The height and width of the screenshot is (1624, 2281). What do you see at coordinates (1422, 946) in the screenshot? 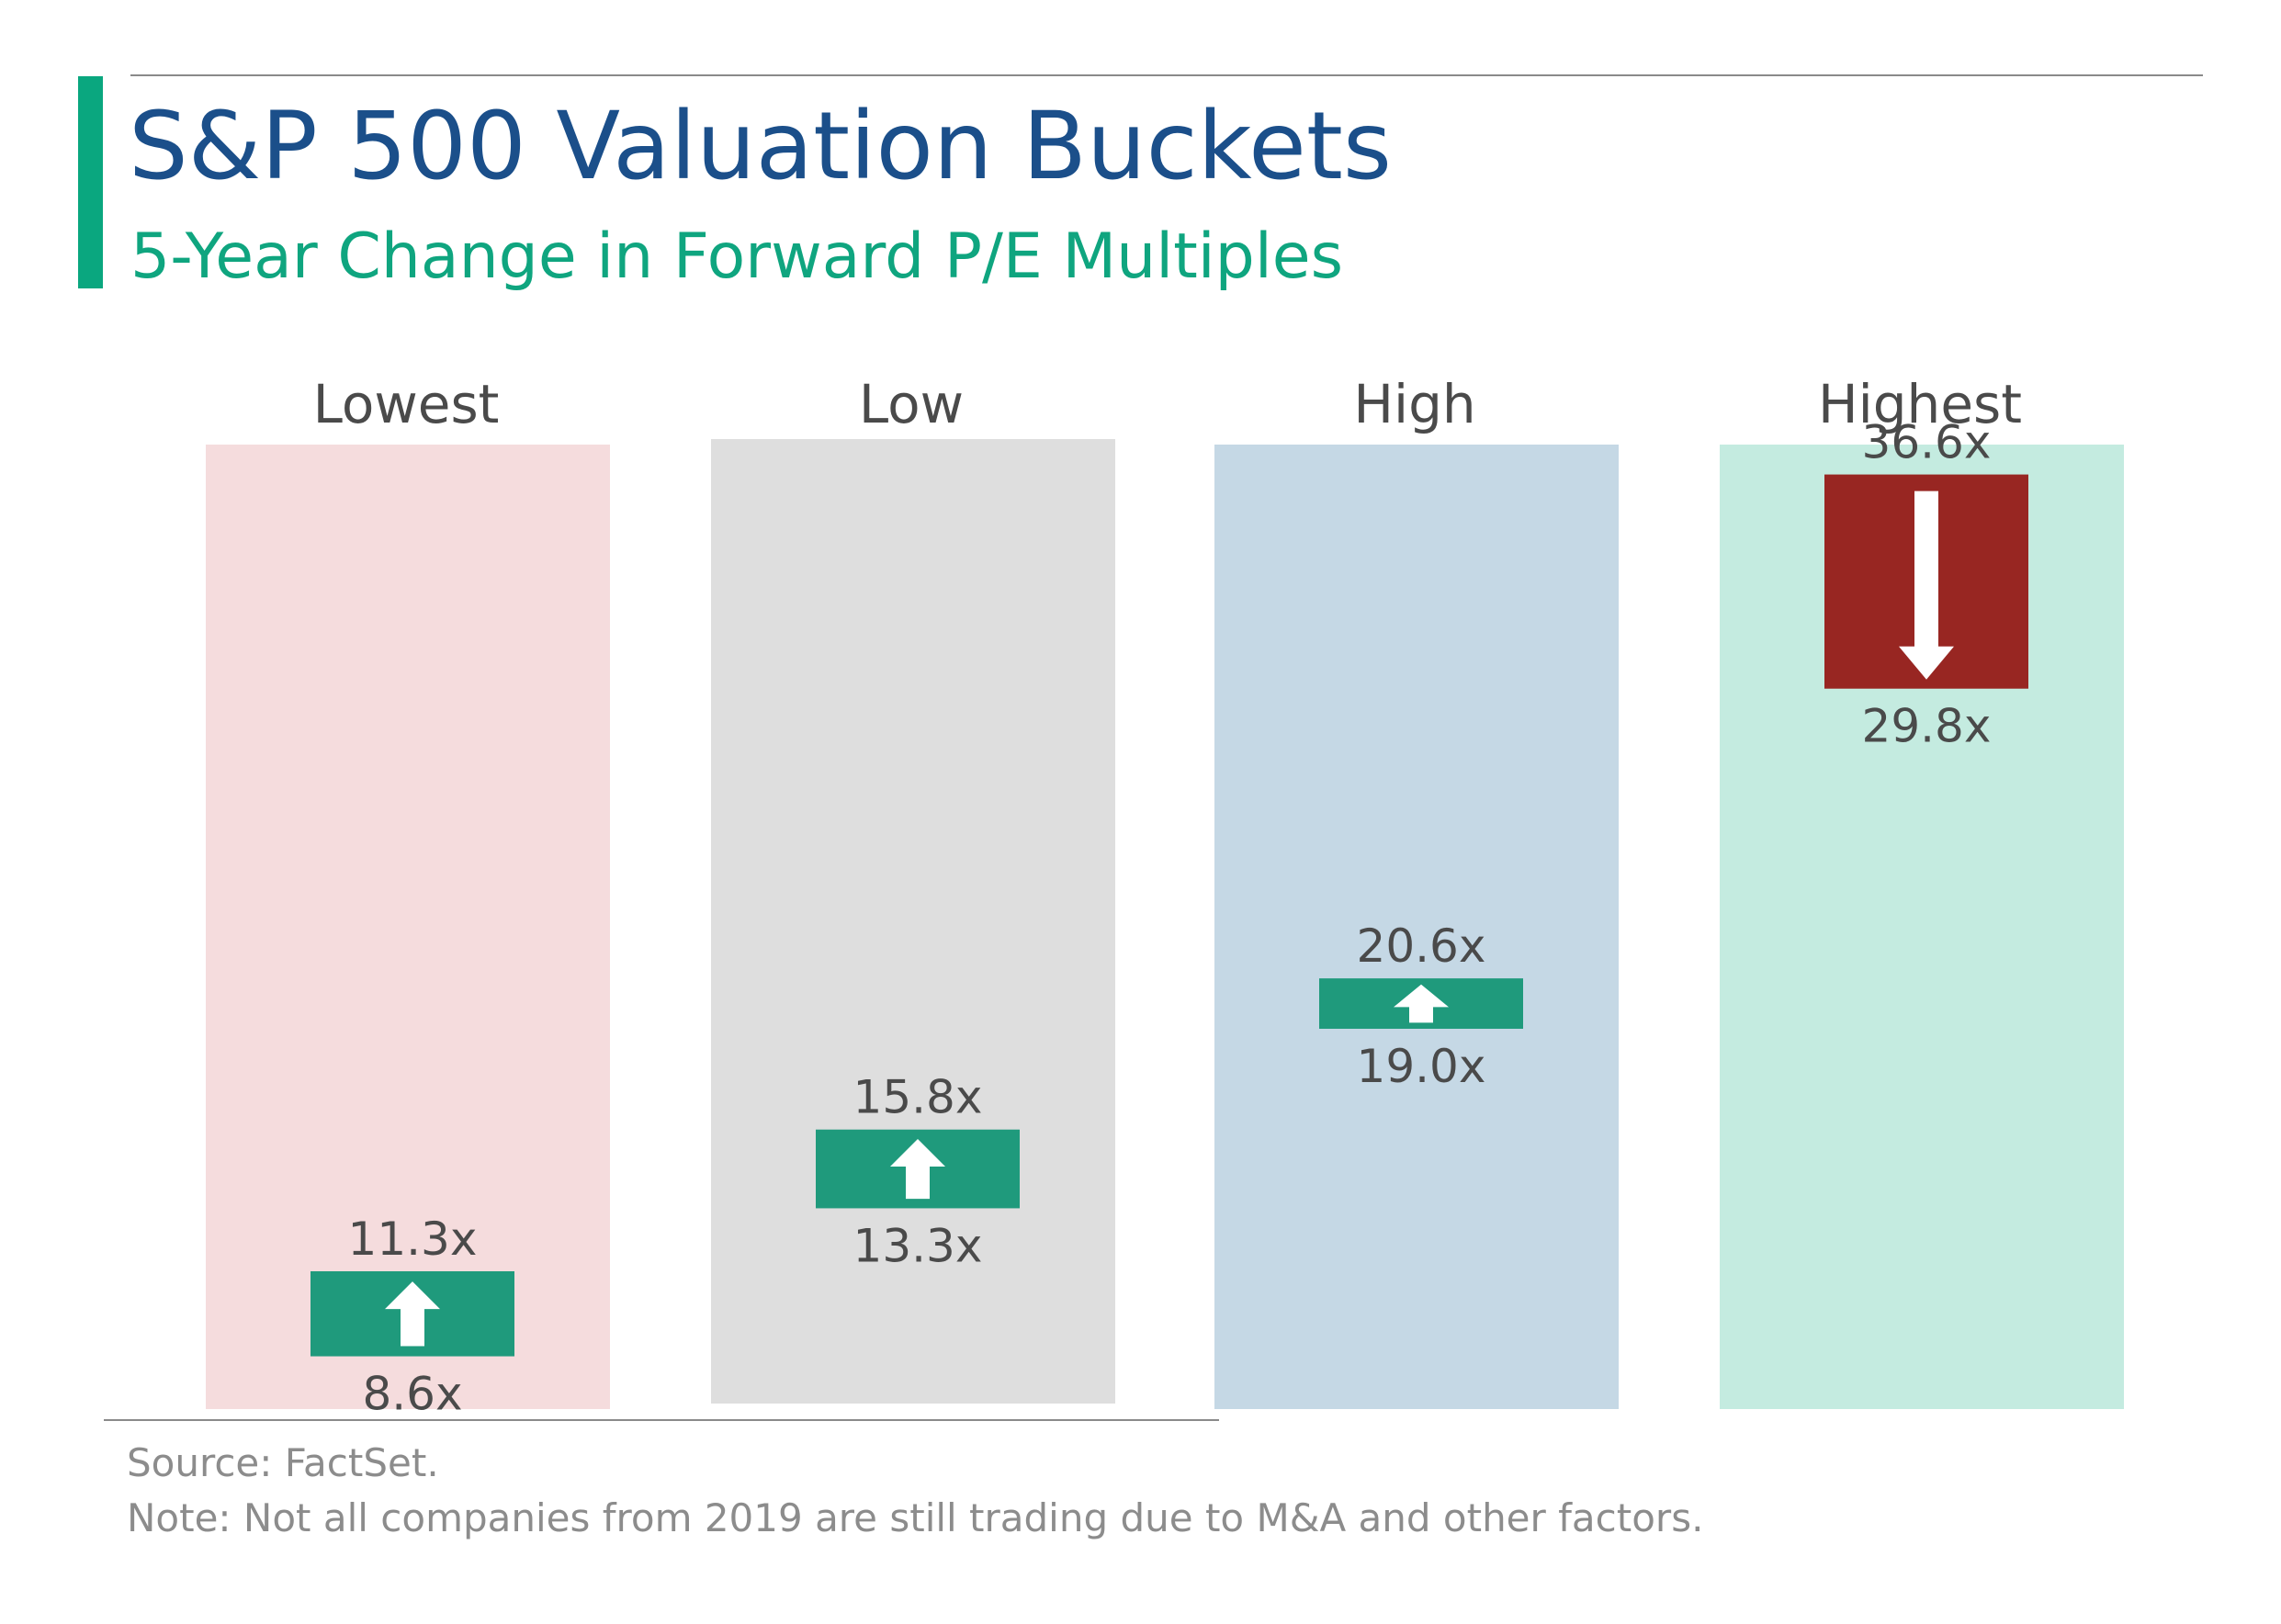
I see `value-label-top-high: 20.6x` at bounding box center [1422, 946].